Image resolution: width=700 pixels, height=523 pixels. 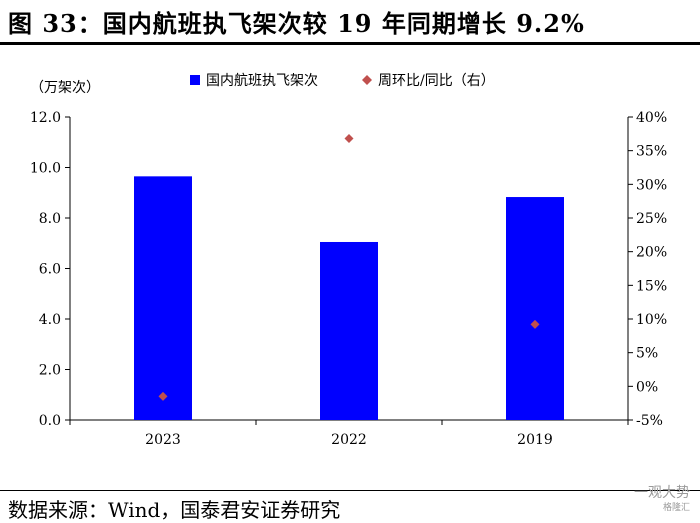 What do you see at coordinates (647, 387) in the screenshot?
I see `y-right-tick-label: 0%` at bounding box center [647, 387].